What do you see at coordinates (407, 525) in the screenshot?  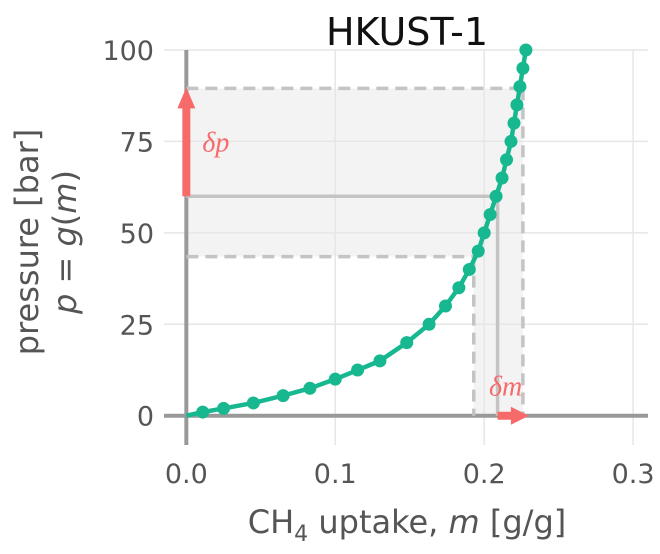 I see `x-axis-label: CH4 uptake, m [g/g]` at bounding box center [407, 525].